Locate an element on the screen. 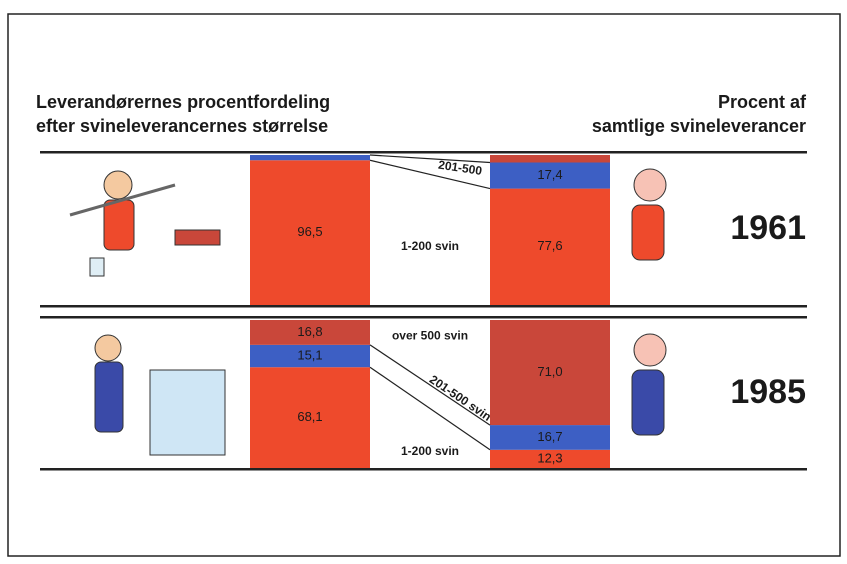 This screenshot has height=564, width=847. right-title: samtlige svineleverancer is located at coordinates (699, 126).